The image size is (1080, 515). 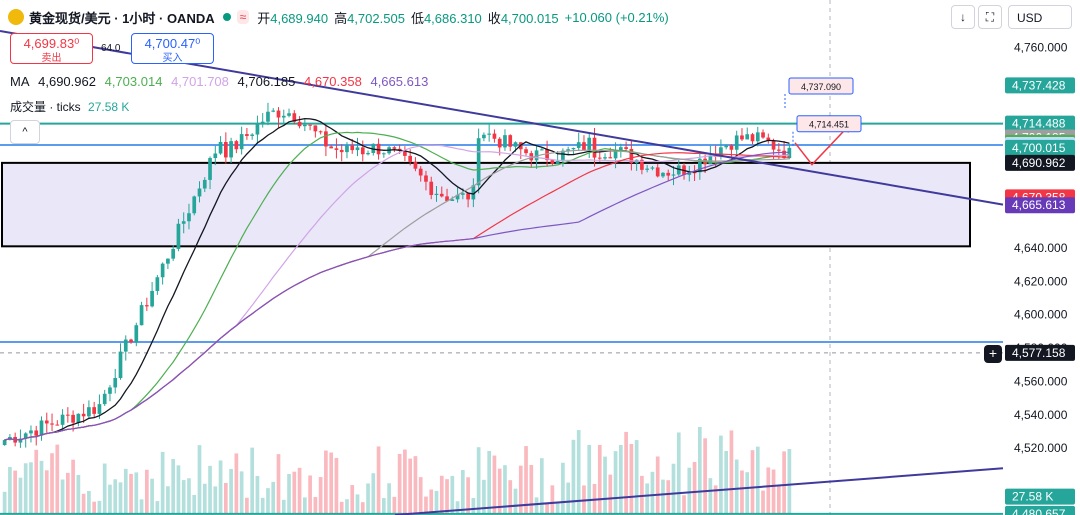 What do you see at coordinates (51, 48) in the screenshot?
I see `sell-button: 4,699.83⁰ 卖出` at bounding box center [51, 48].